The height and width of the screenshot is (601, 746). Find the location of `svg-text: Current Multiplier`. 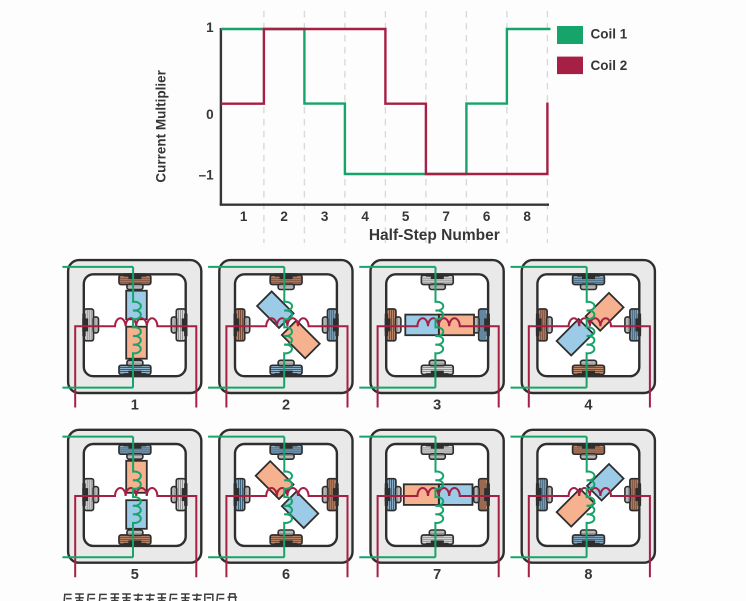

svg-text: Current Multiplier is located at coordinates (161, 125).